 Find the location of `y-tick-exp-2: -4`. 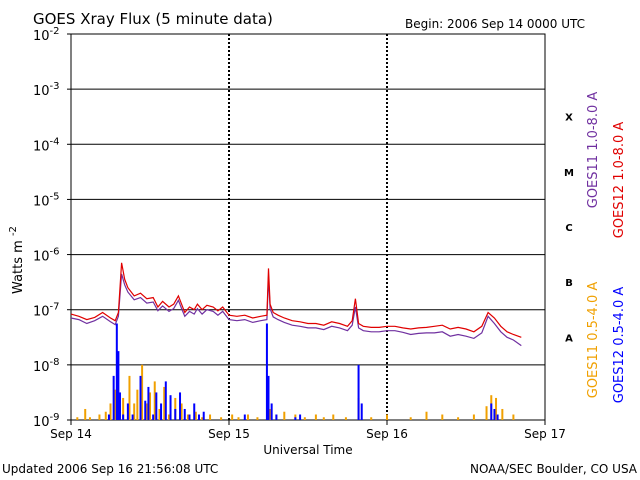

y-tick-exp-2: -4 is located at coordinates (55, 141).